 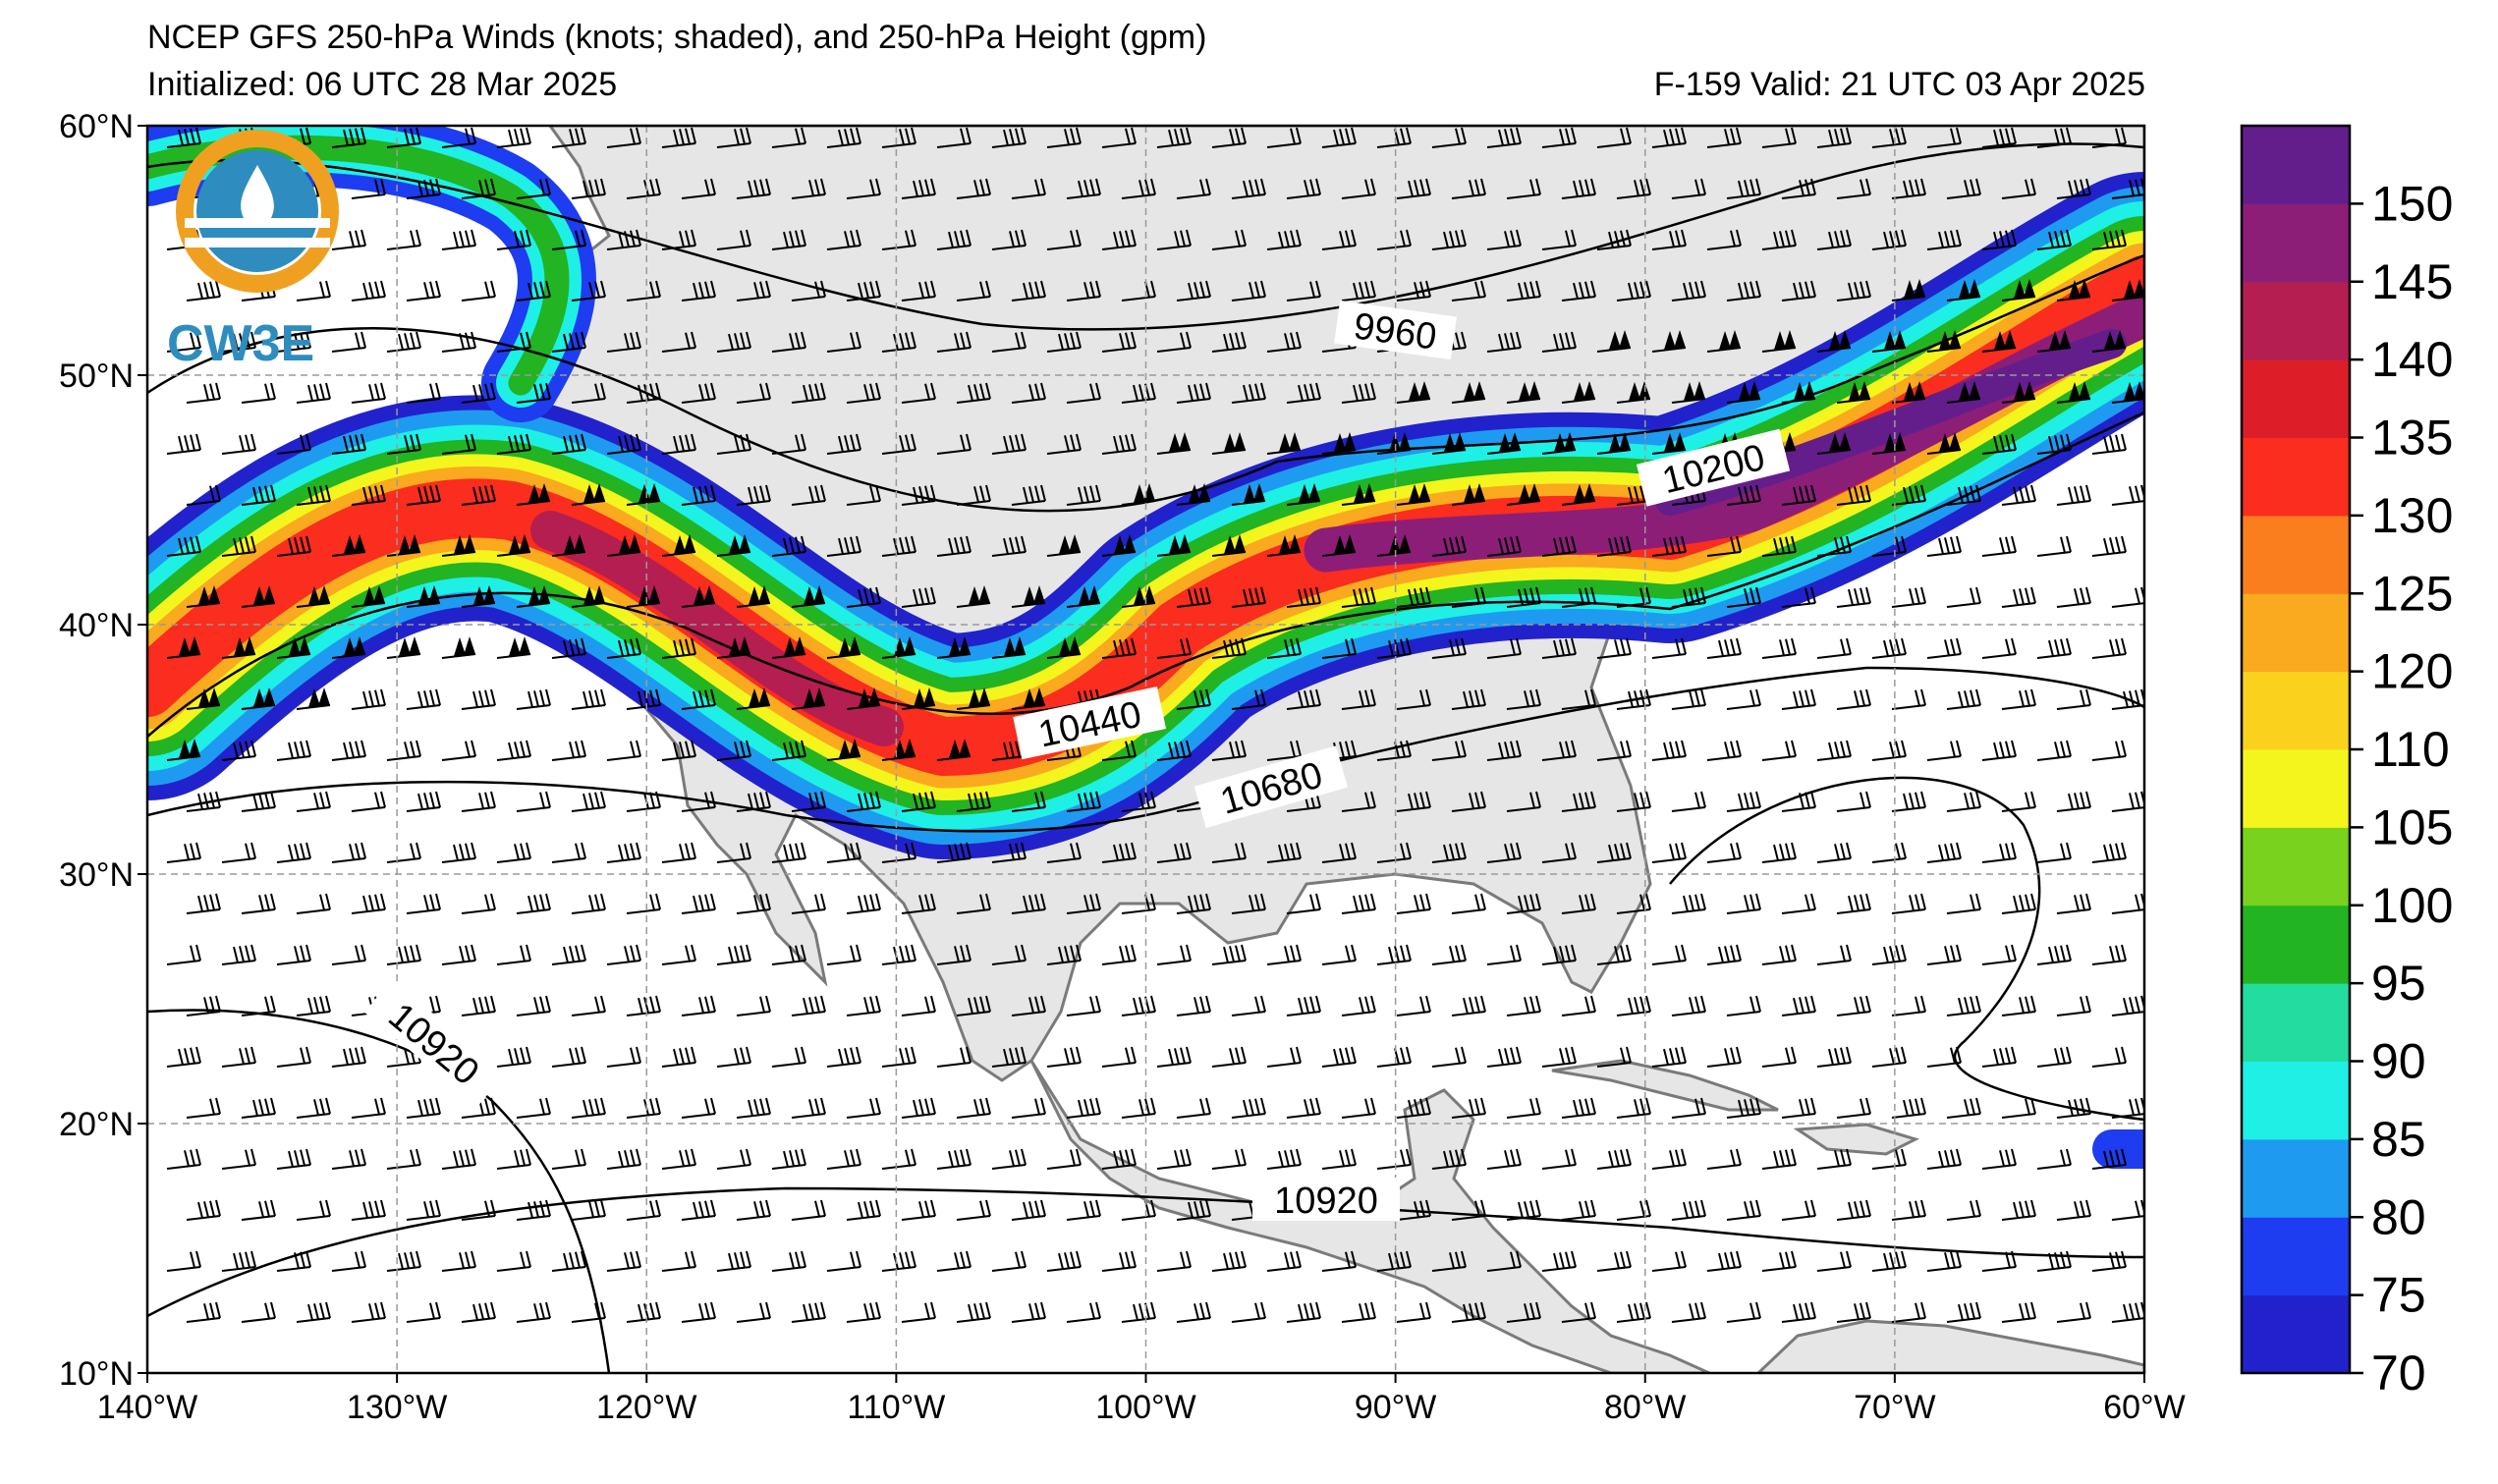 What do you see at coordinates (2398, 983) in the screenshot?
I see `colorbar-tick-label: 95` at bounding box center [2398, 983].